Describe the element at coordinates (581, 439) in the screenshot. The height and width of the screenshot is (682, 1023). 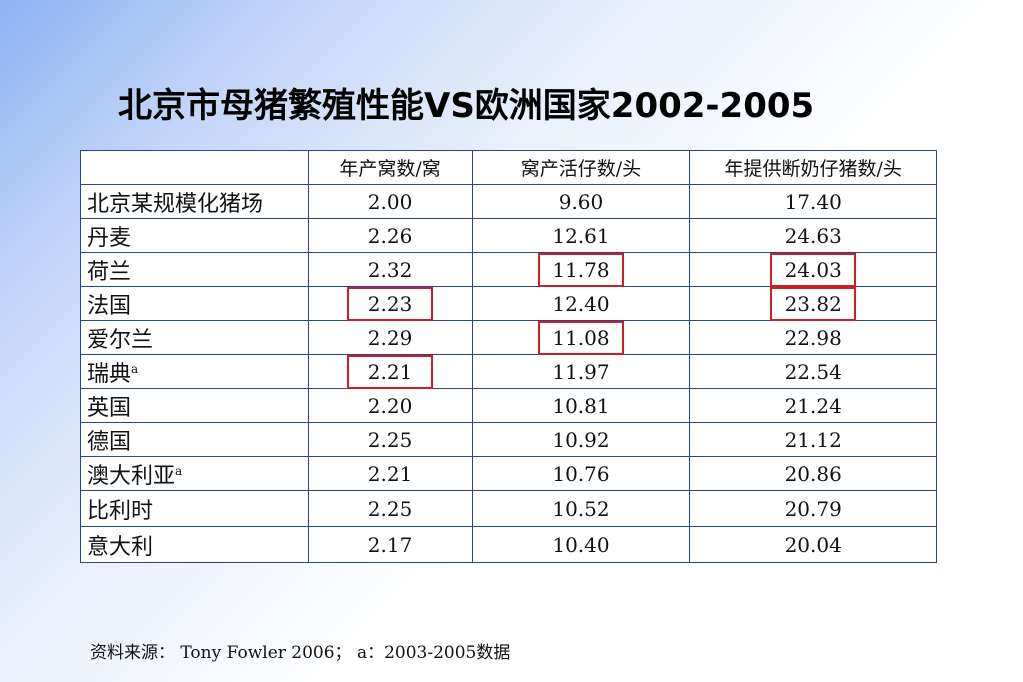
I see `value-cell: 10.92` at that location.